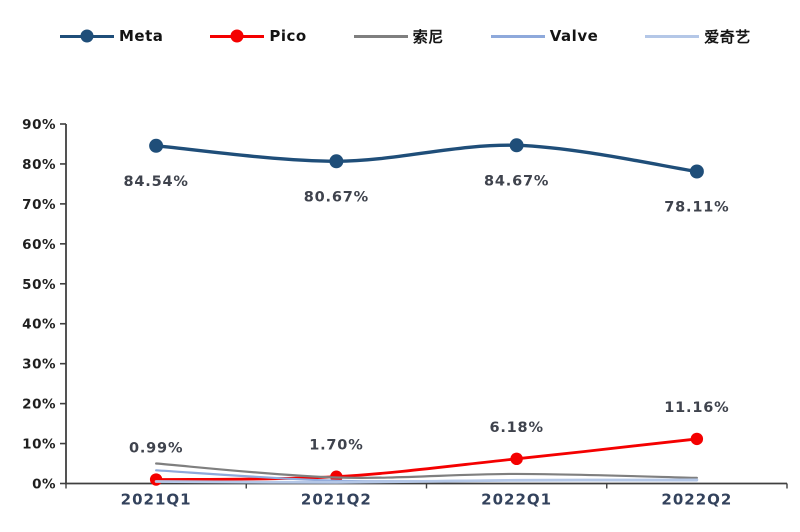  What do you see at coordinates (696, 408) in the screenshot?
I see `data-label-Pico: 11.16%` at bounding box center [696, 408].